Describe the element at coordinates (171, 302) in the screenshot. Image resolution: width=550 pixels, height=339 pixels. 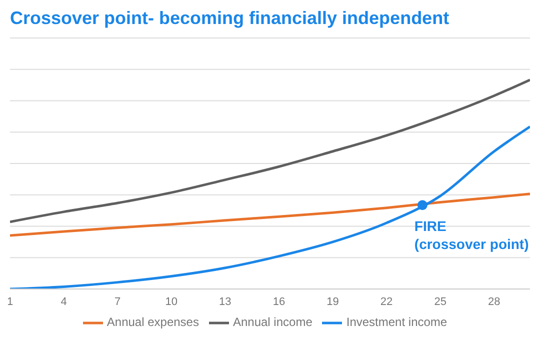
I see `x-tick-label: 10` at that location.